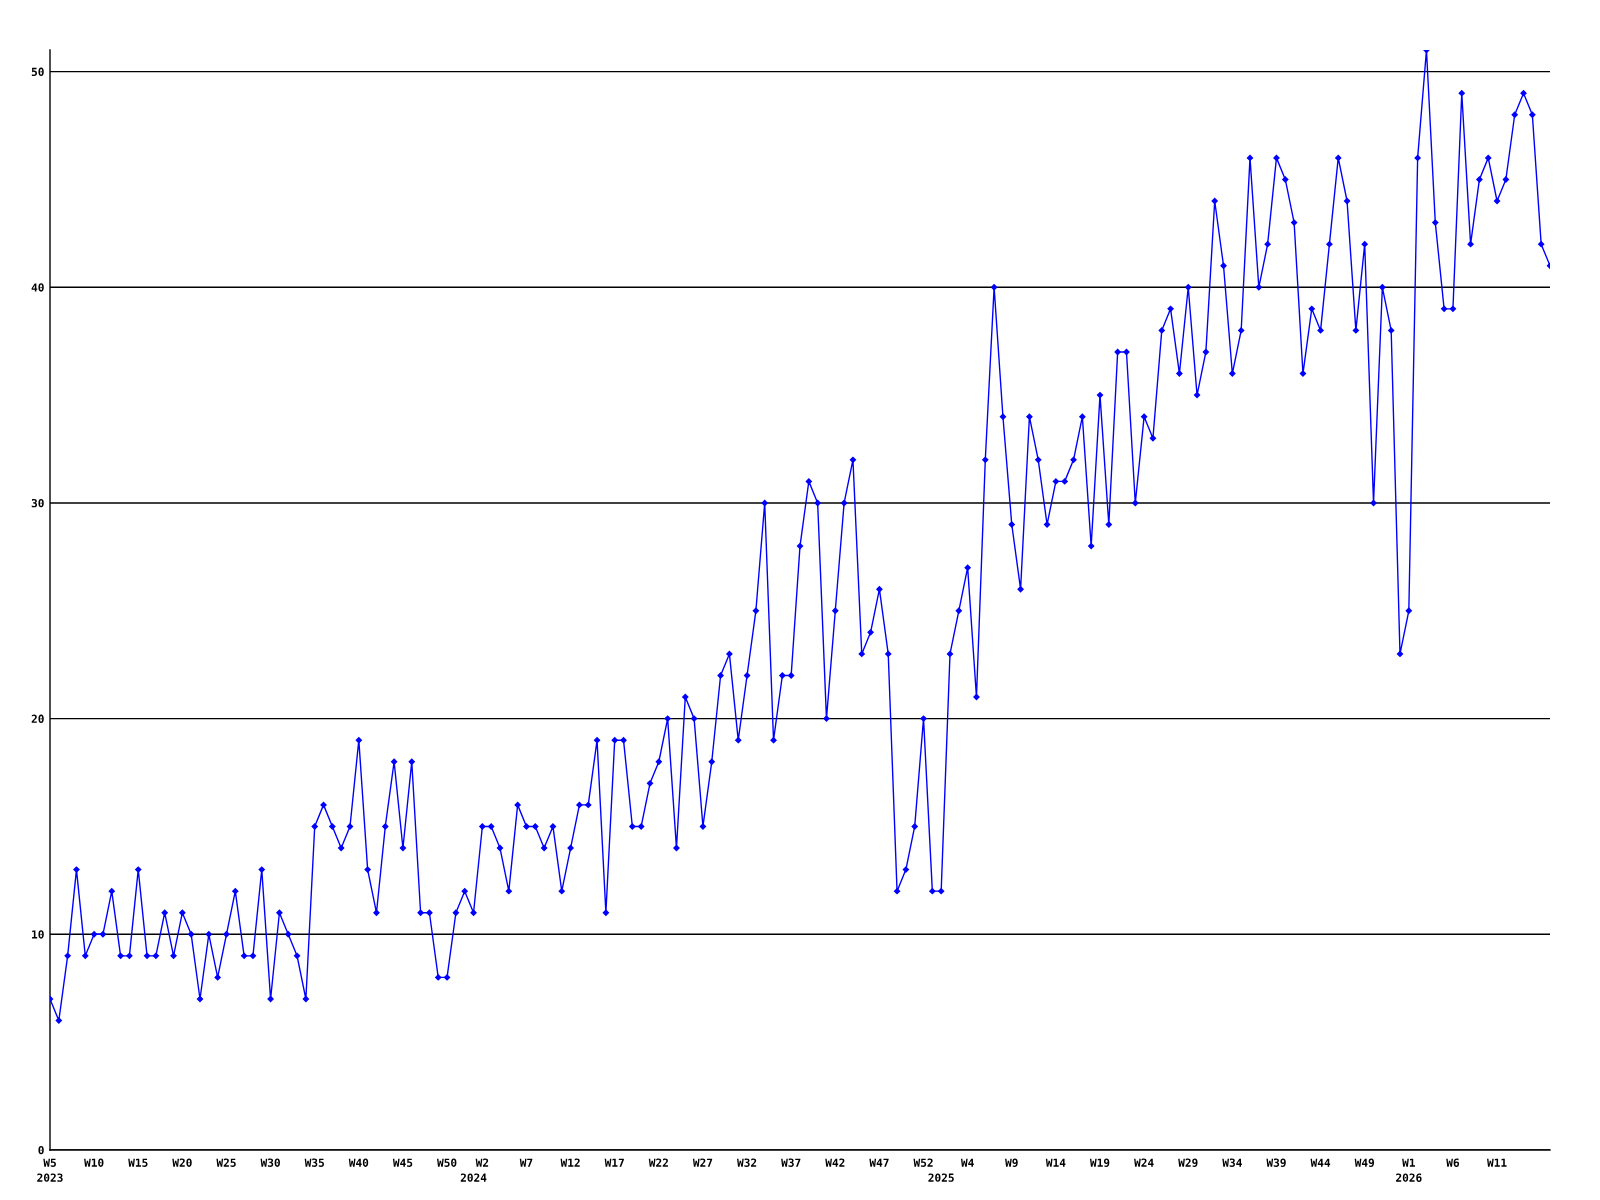 The width and height of the screenshot is (1600, 1200). Describe the element at coordinates (473, 1177) in the screenshot. I see `x-tick-label: 2024` at that location.